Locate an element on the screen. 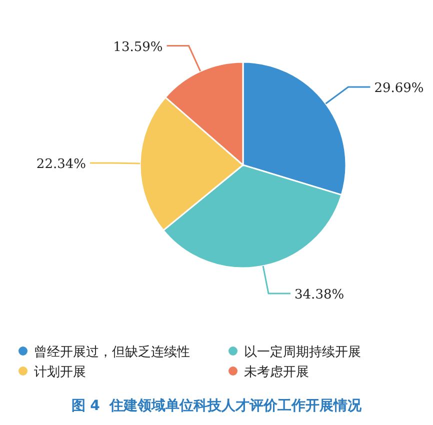 The image size is (433, 425). data-label: 34.38% is located at coordinates (319, 294).